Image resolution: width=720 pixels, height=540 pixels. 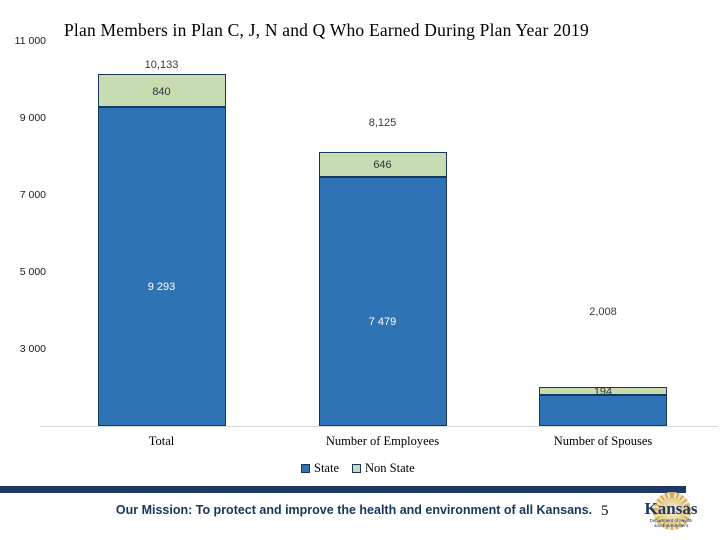 I want to click on bar-segment-state, so click(x=603, y=410).